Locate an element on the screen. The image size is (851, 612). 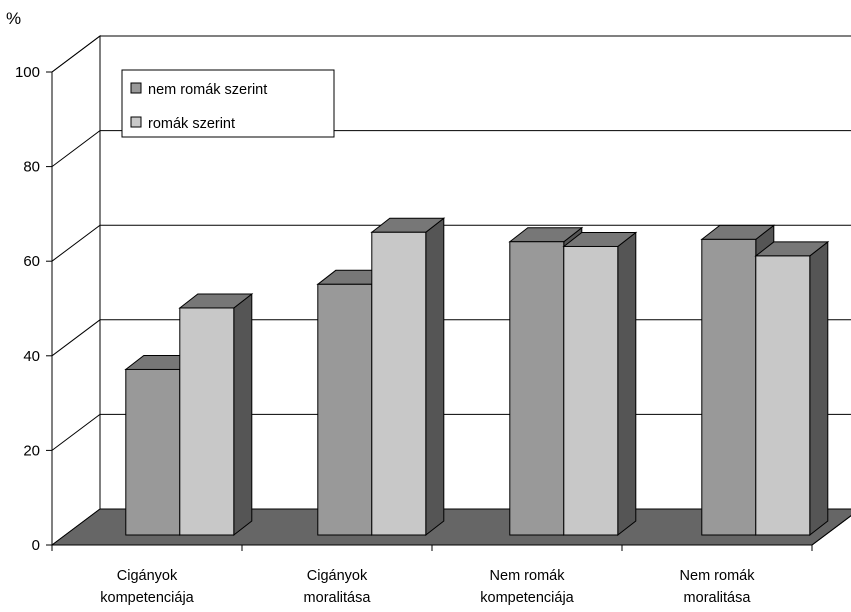
y-tick-label: 0 is located at coordinates (36, 545).